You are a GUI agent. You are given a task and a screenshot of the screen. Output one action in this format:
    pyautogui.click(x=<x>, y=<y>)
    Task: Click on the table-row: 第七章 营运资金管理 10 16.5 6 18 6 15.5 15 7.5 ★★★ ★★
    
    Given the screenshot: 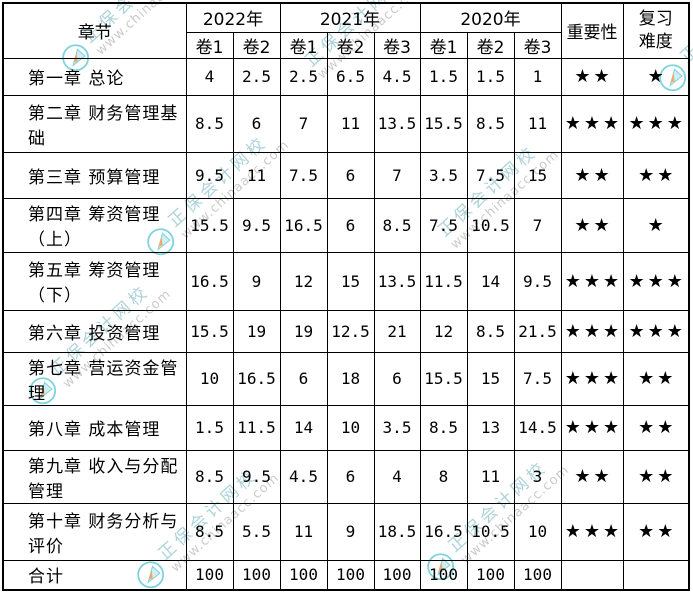 What is the action you would take?
    pyautogui.click(x=346, y=378)
    